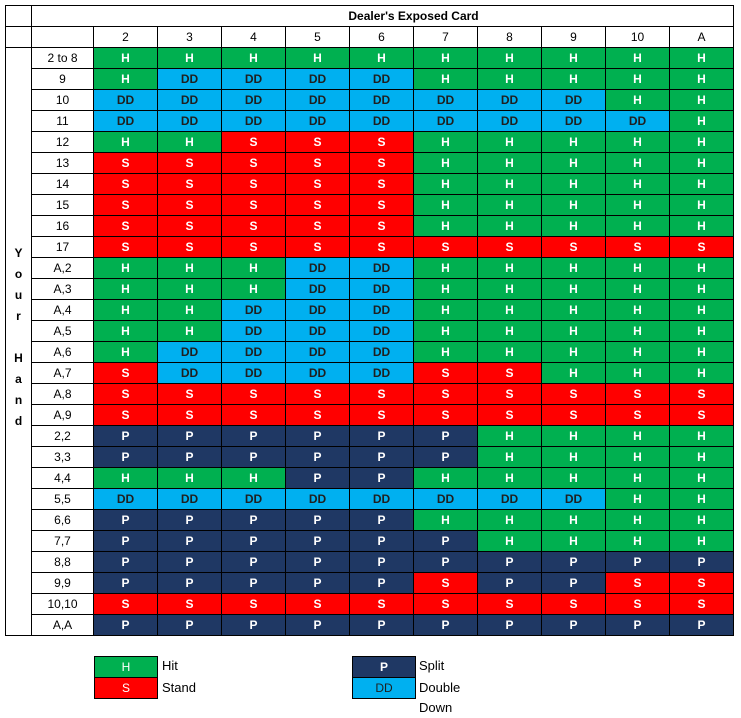 The width and height of the screenshot is (741, 718). I want to click on dealer-card-header: 9, so click(573, 37).